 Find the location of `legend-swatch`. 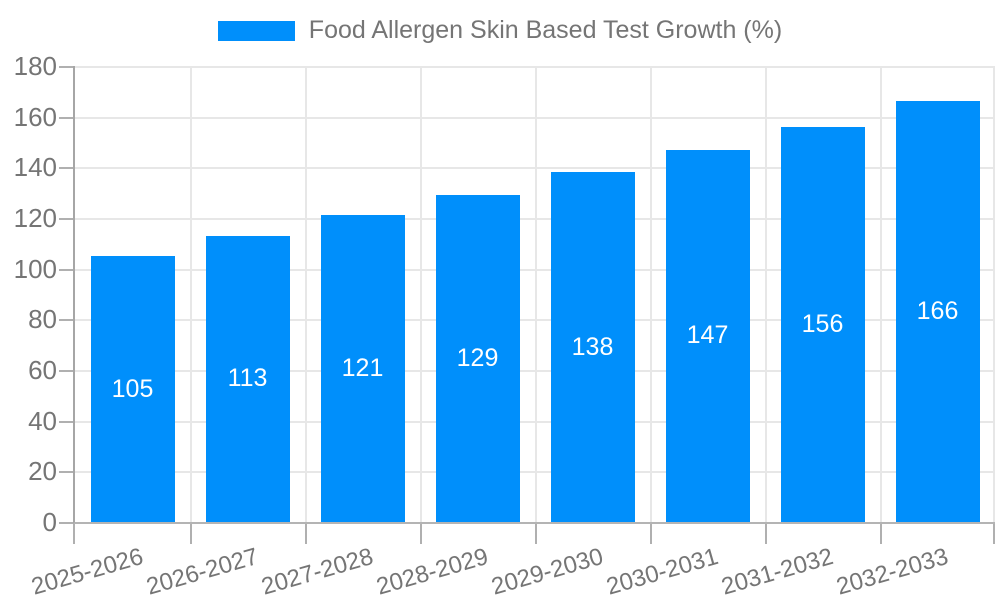

legend-swatch is located at coordinates (256, 30).